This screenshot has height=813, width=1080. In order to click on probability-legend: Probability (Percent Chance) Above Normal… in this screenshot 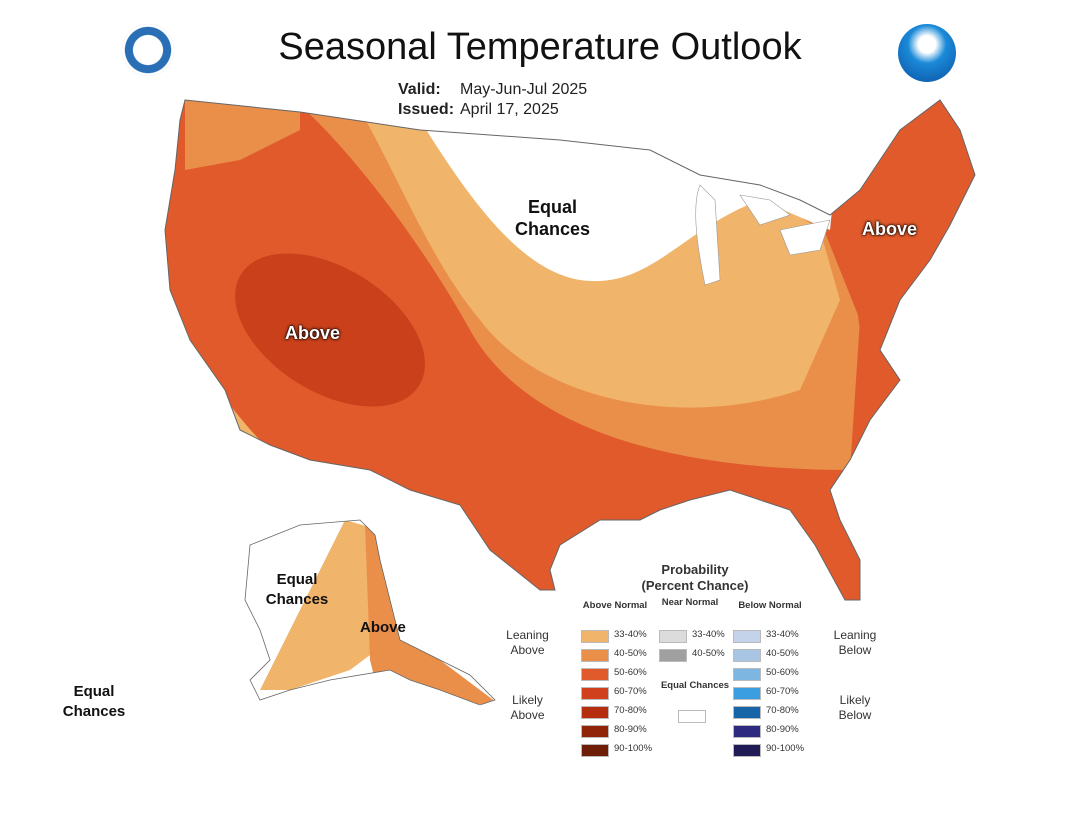, I will do `click(695, 660)`.